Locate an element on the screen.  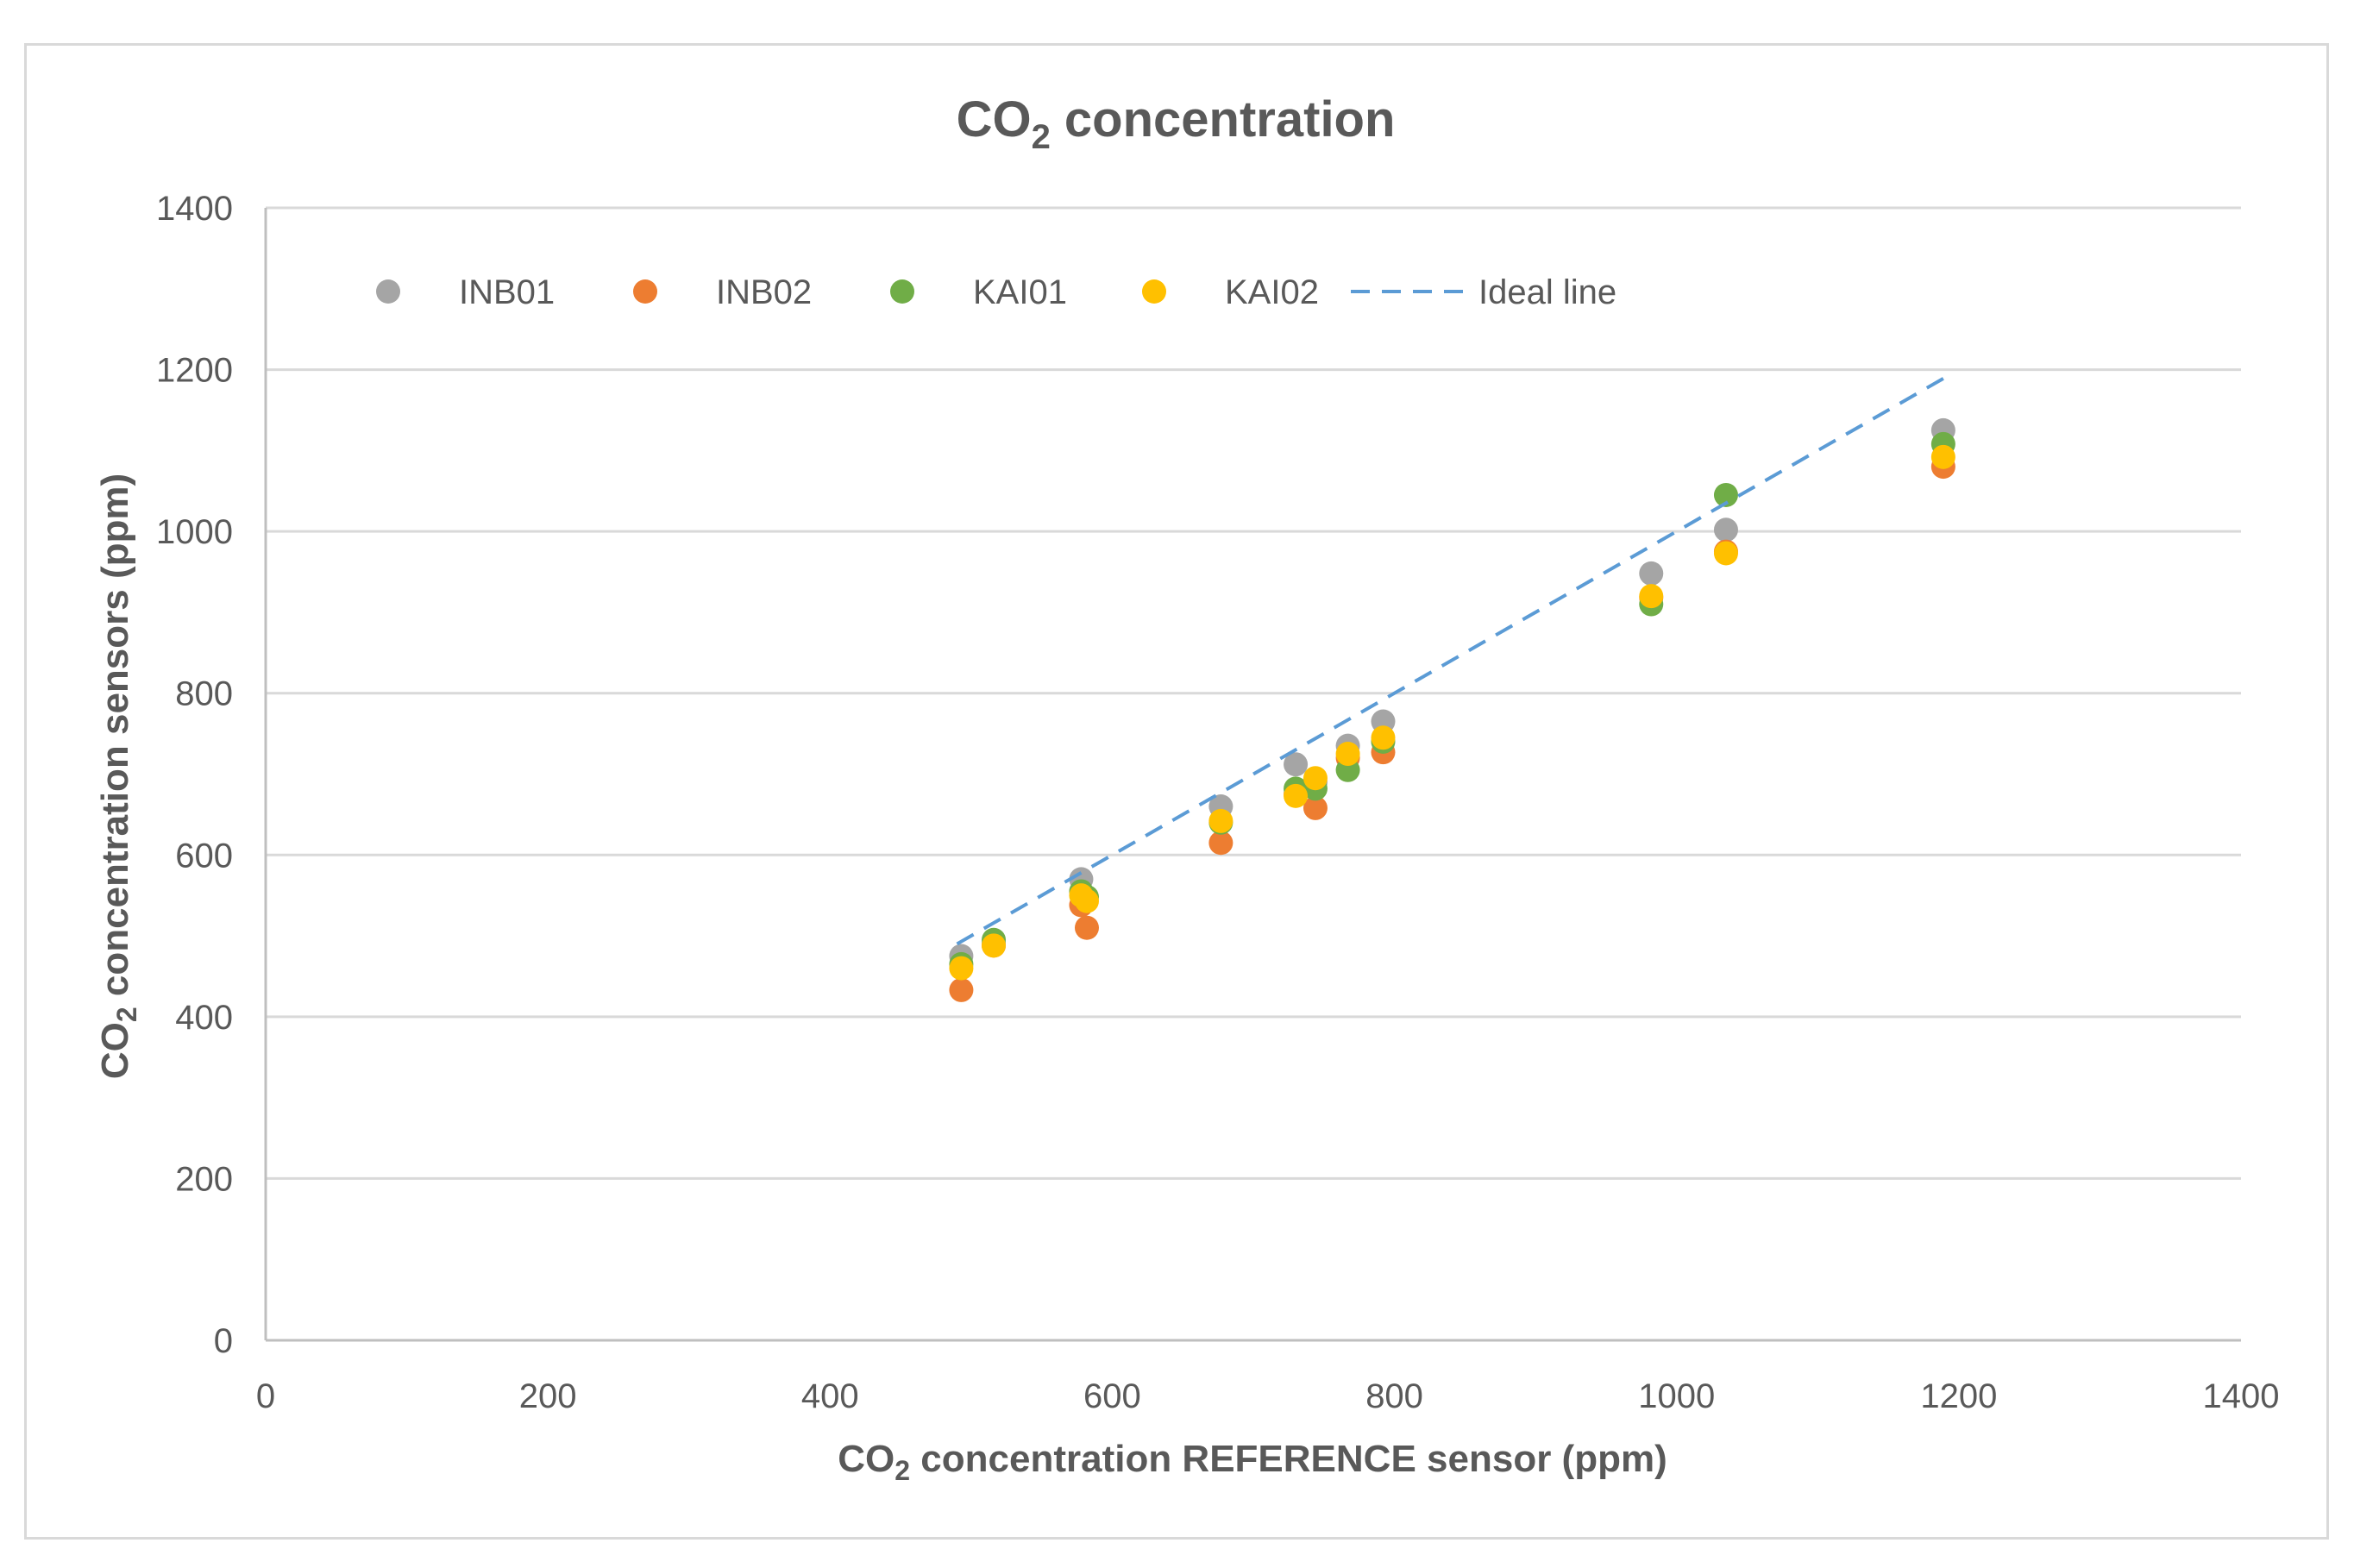
x-axis-title: CO2 concentration REFERENCE sensor (ppm) is located at coordinates (1252, 1462).